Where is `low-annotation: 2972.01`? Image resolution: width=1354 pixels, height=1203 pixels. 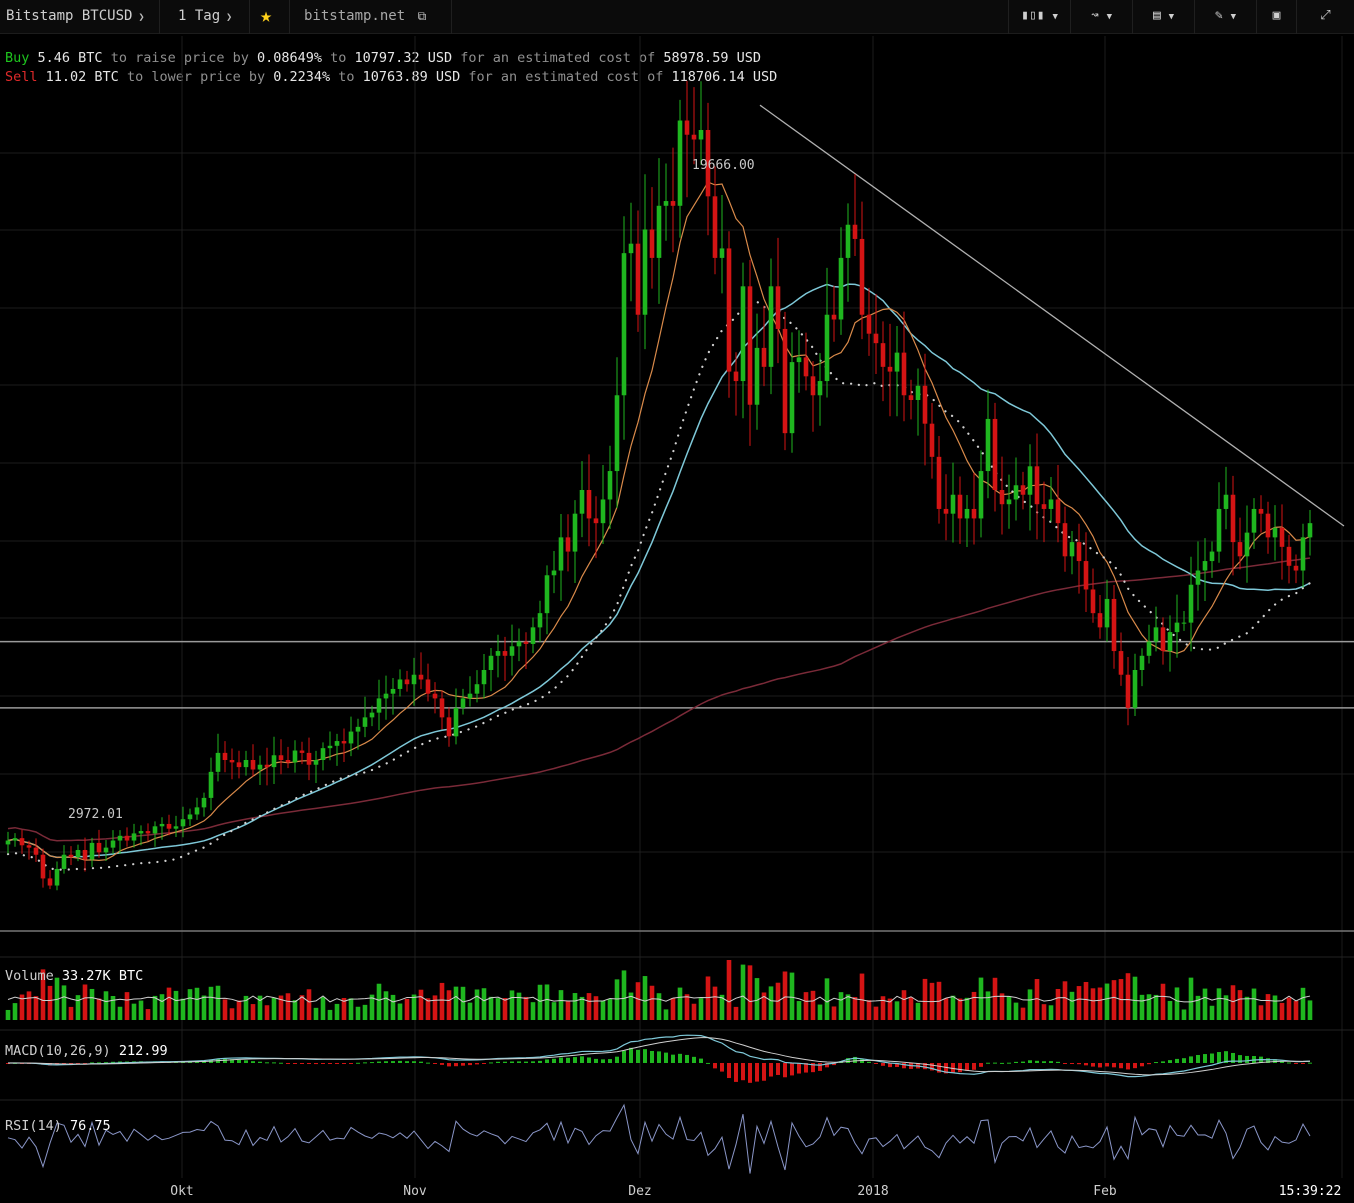
low-annotation: 2972.01 is located at coordinates (95, 814).